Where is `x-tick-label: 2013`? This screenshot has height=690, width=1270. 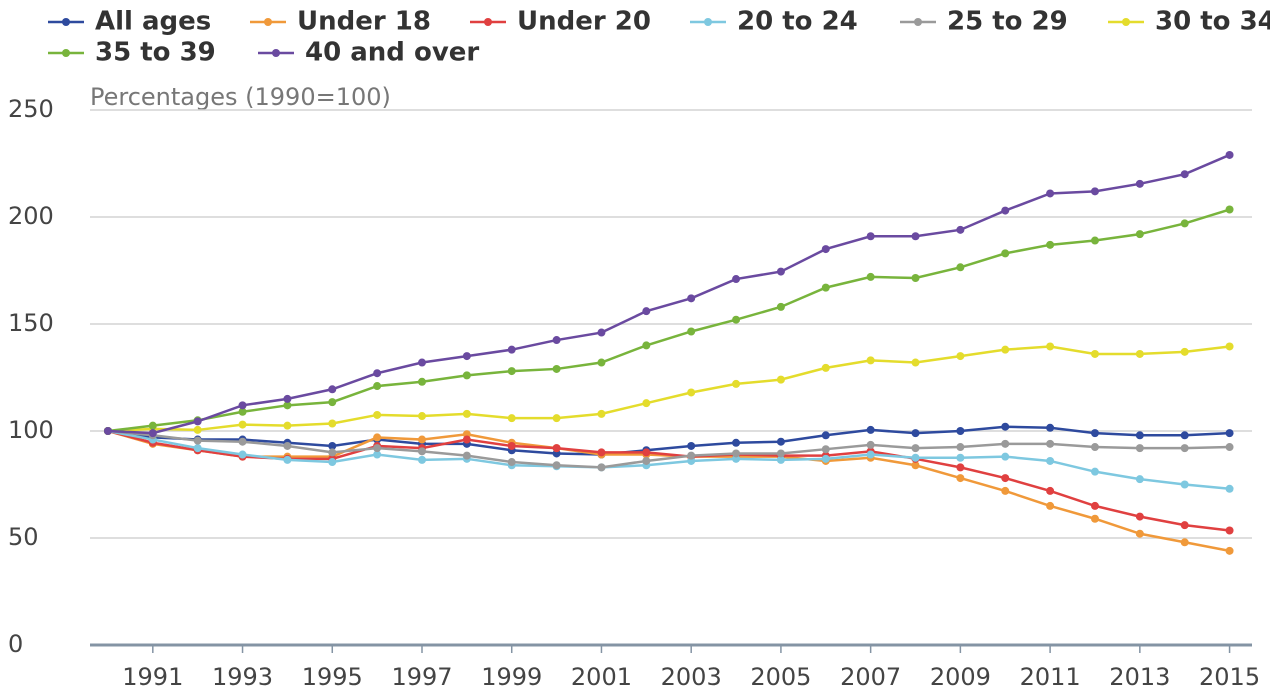
x-tick-label: 2013 is located at coordinates (1139, 676).